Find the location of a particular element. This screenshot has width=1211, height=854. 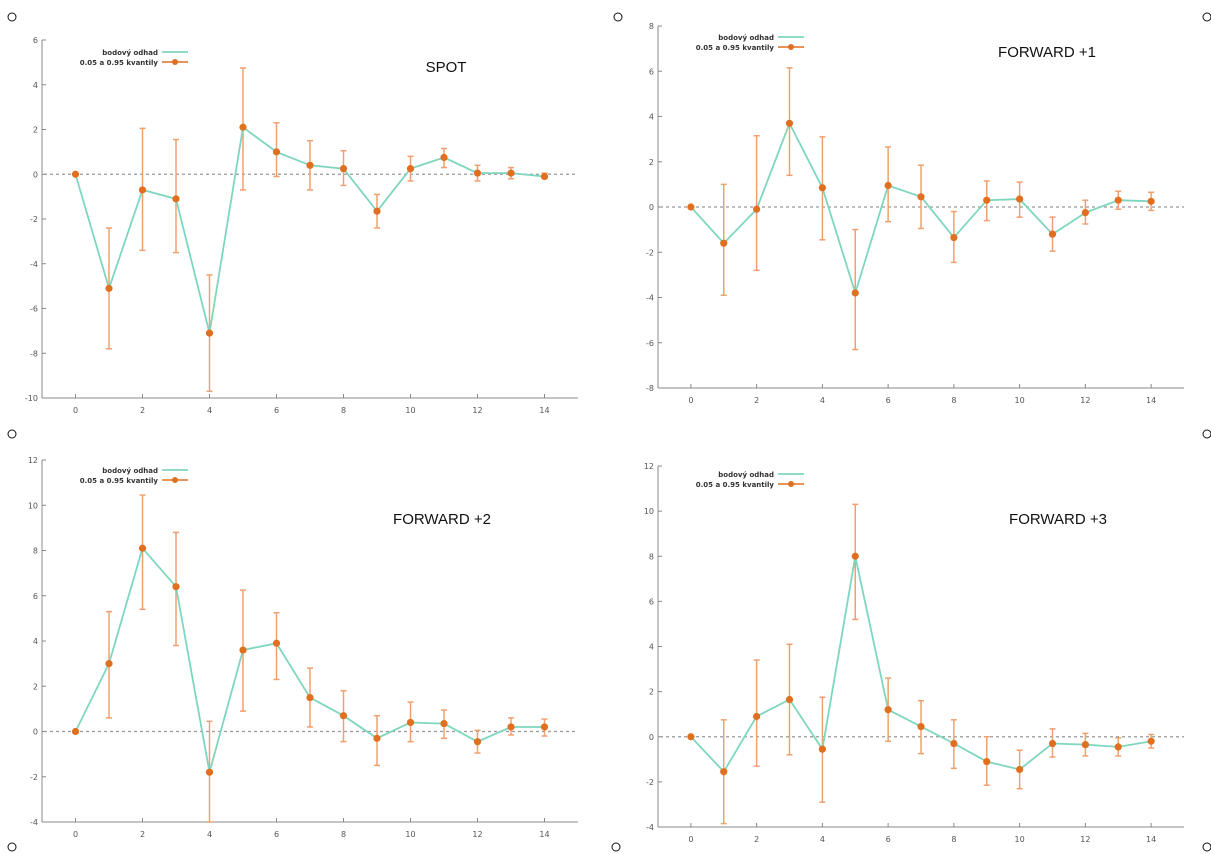

y-tick-label: -6 is located at coordinates (34, 309).